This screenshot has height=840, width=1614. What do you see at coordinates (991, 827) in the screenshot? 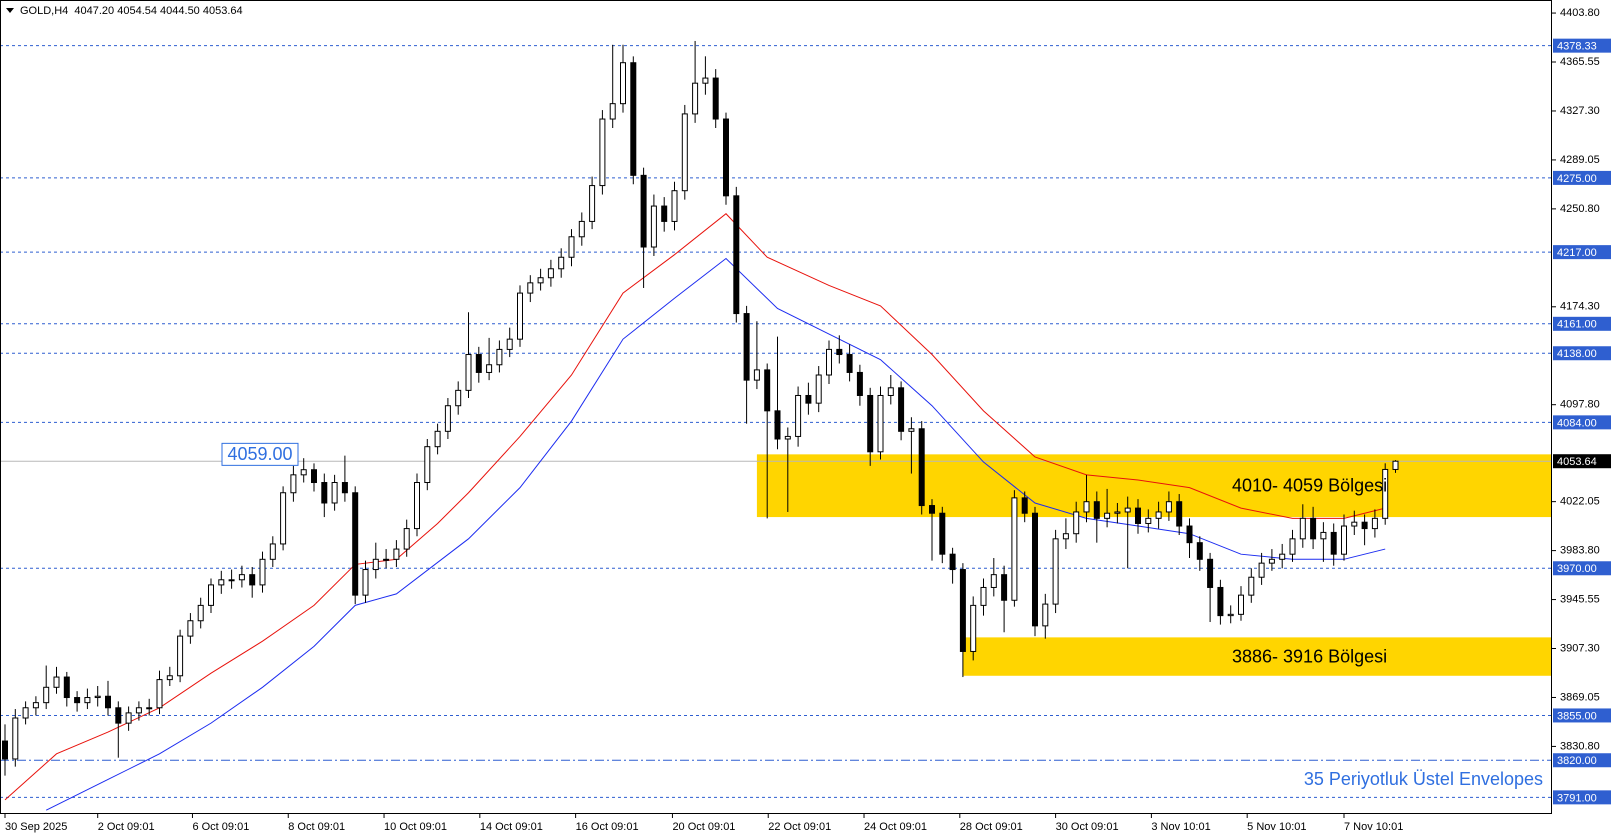
I see `x-tick-label: 28 Oct 09:01` at bounding box center [991, 827].